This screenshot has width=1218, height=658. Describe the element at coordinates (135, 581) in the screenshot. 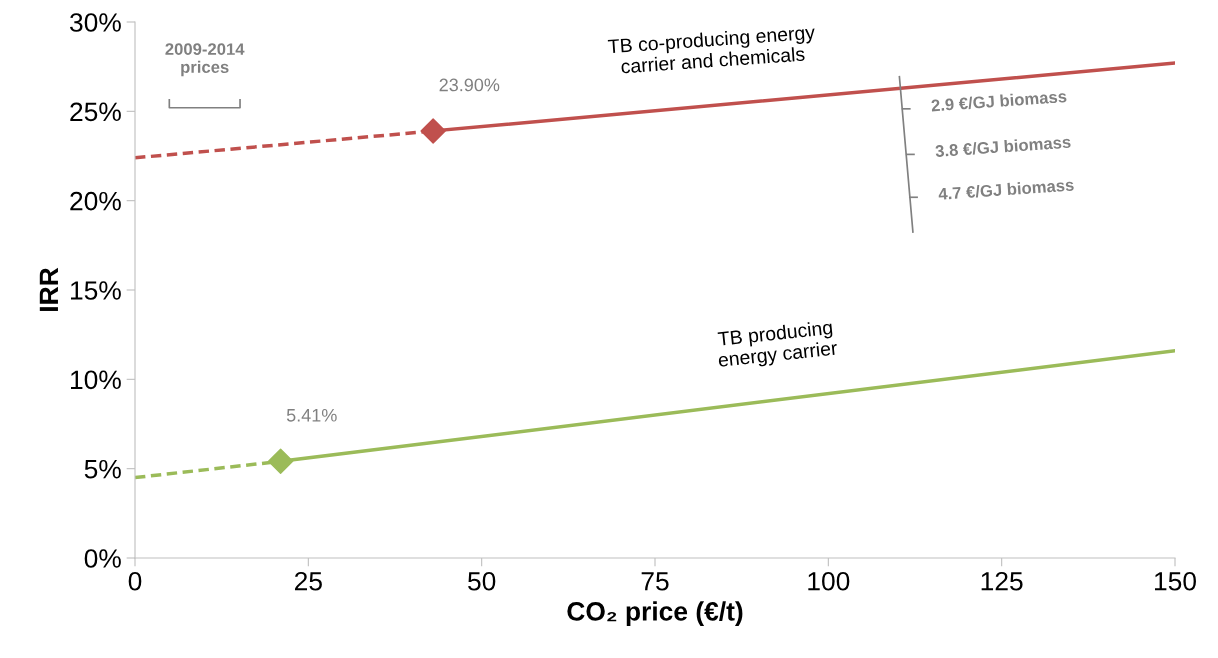

I see `x-tick-label: 0` at that location.